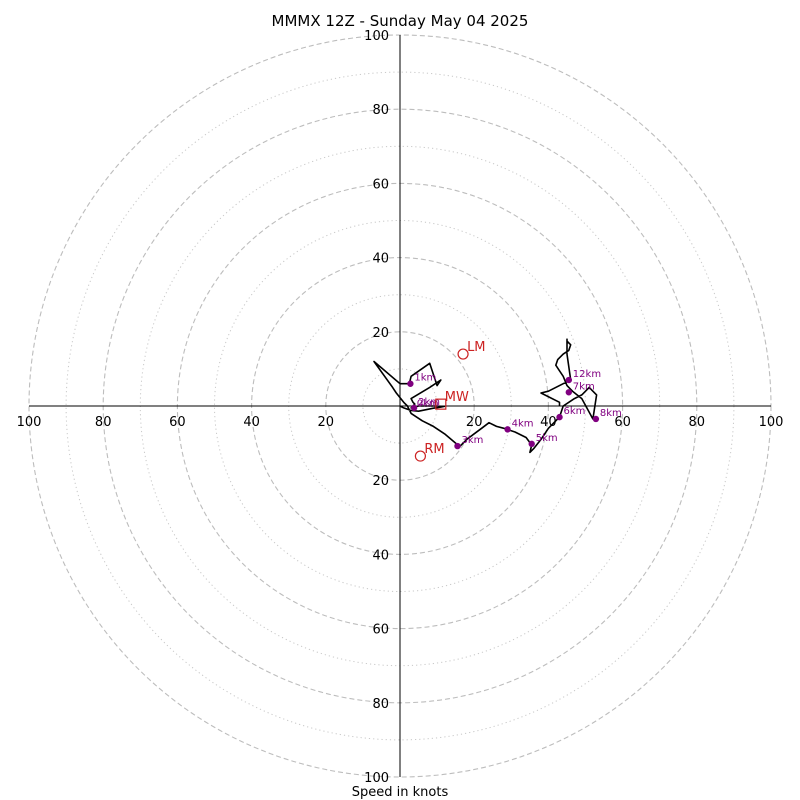 The image size is (800, 800). What do you see at coordinates (575, 411) in the screenshot?
I see `height-label-6km: 6km` at bounding box center [575, 411].